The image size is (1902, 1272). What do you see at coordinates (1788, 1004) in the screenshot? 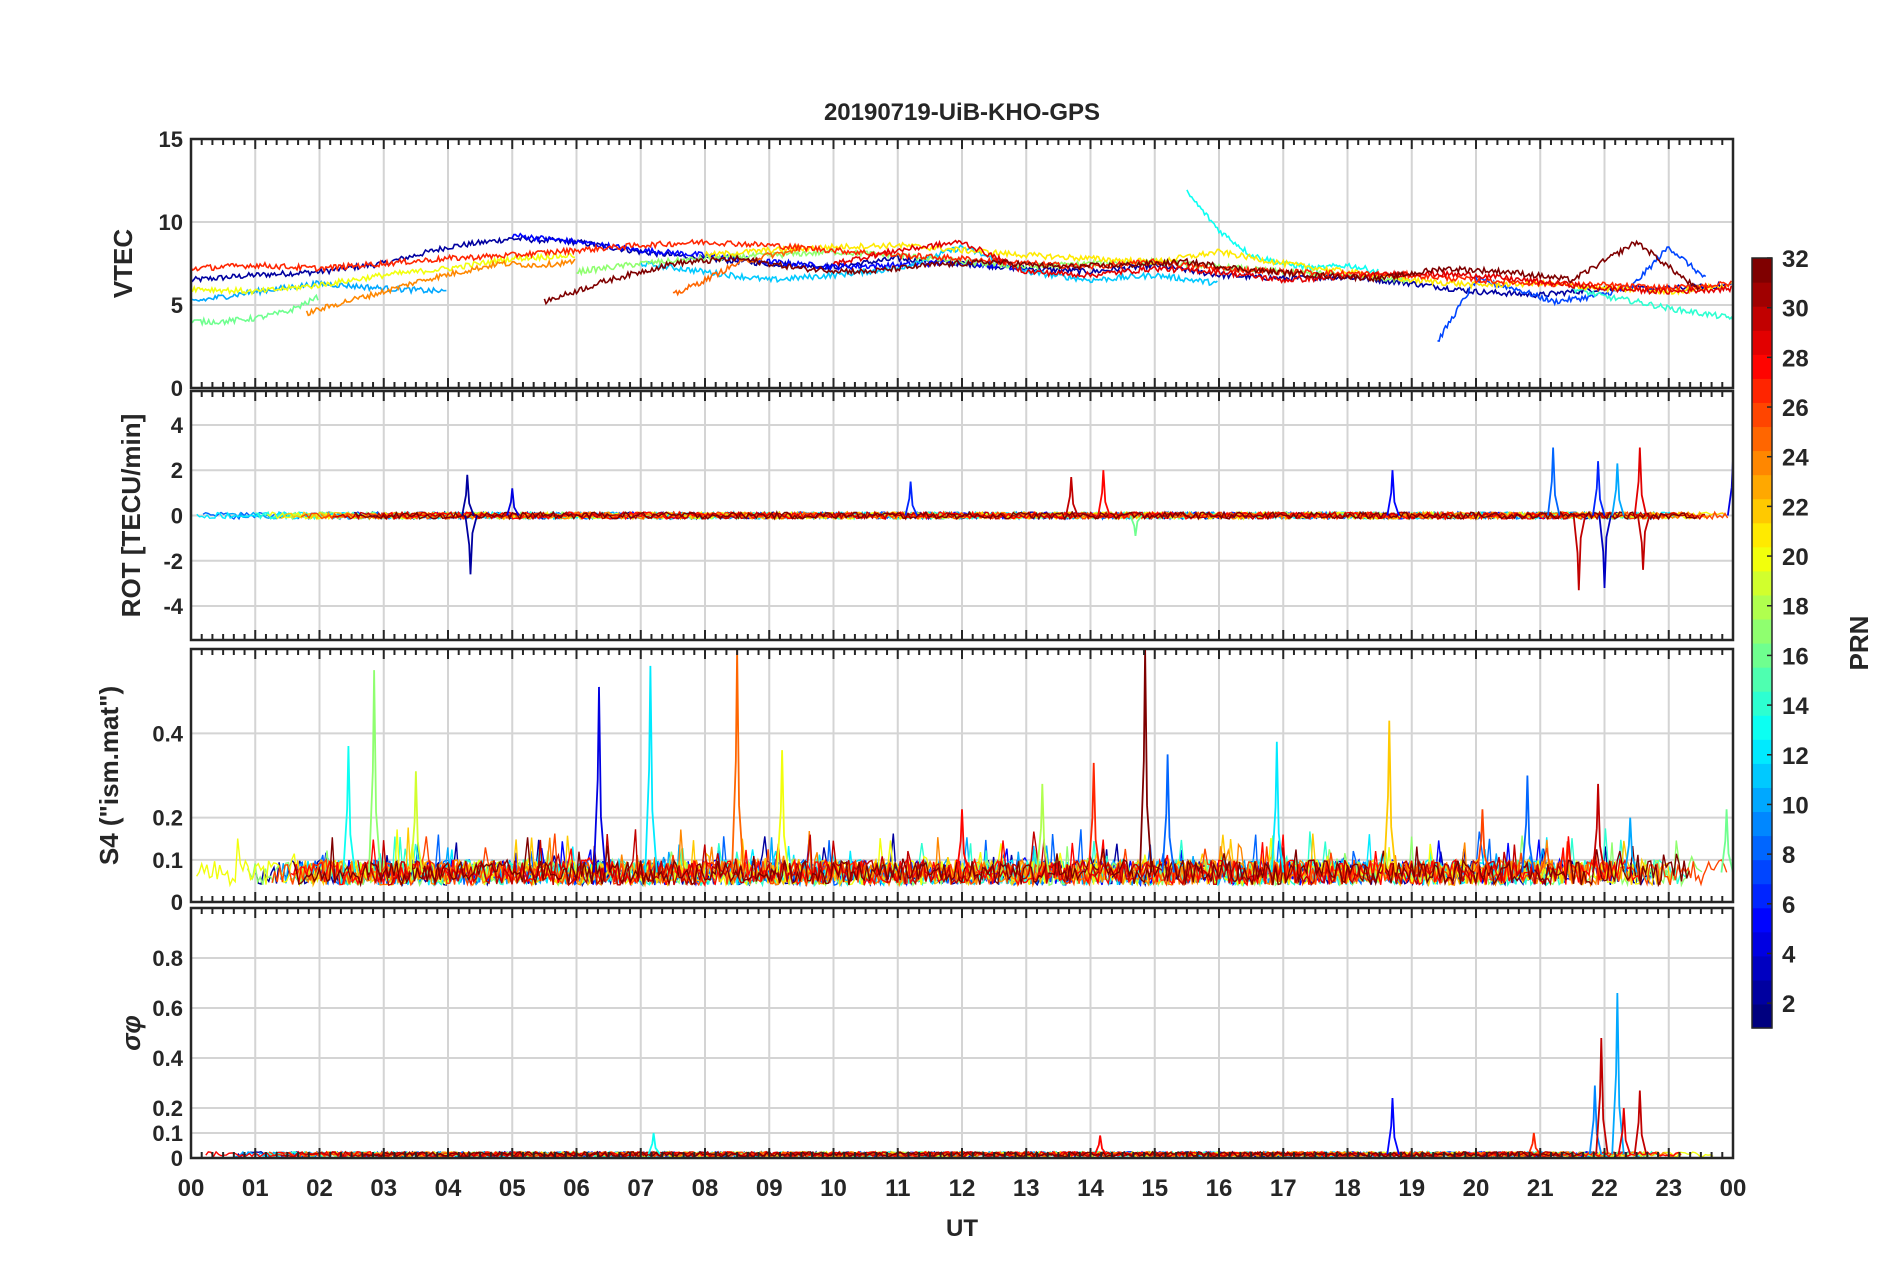
I see `colorbar-tick-label: 2` at bounding box center [1788, 1004].